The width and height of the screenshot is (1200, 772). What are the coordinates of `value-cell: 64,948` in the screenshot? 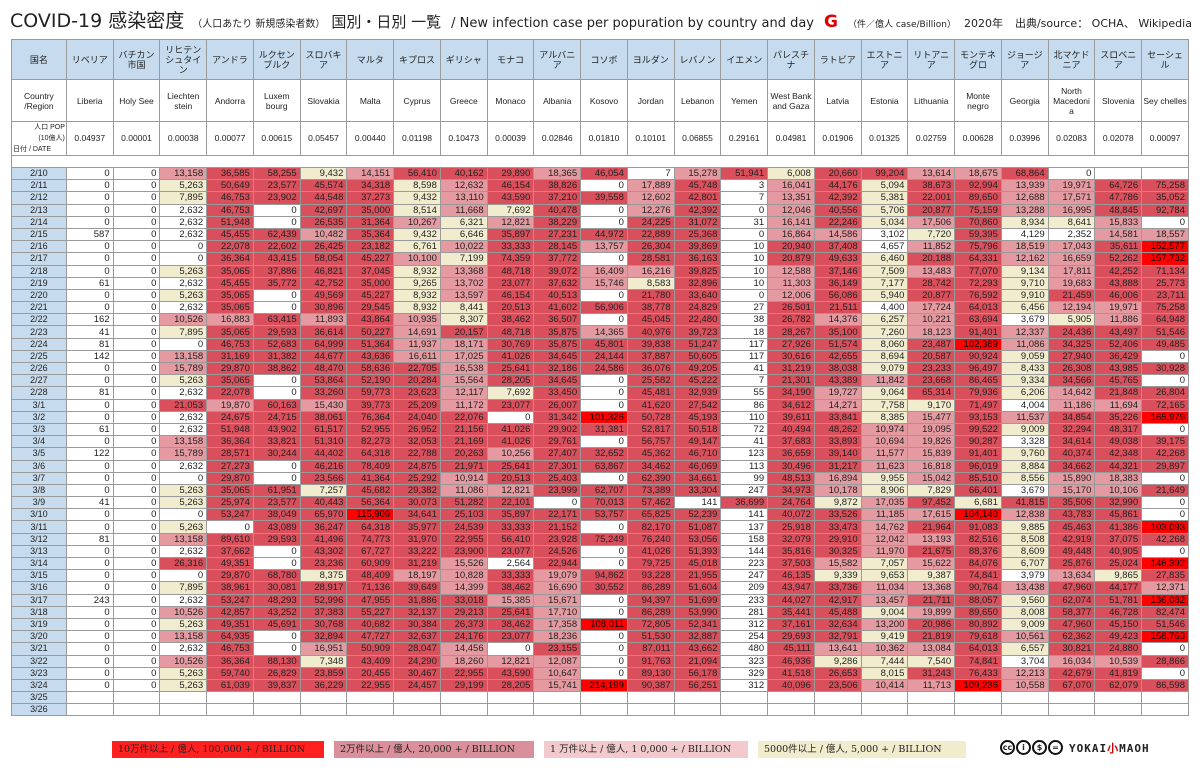 It's located at (1165, 320).